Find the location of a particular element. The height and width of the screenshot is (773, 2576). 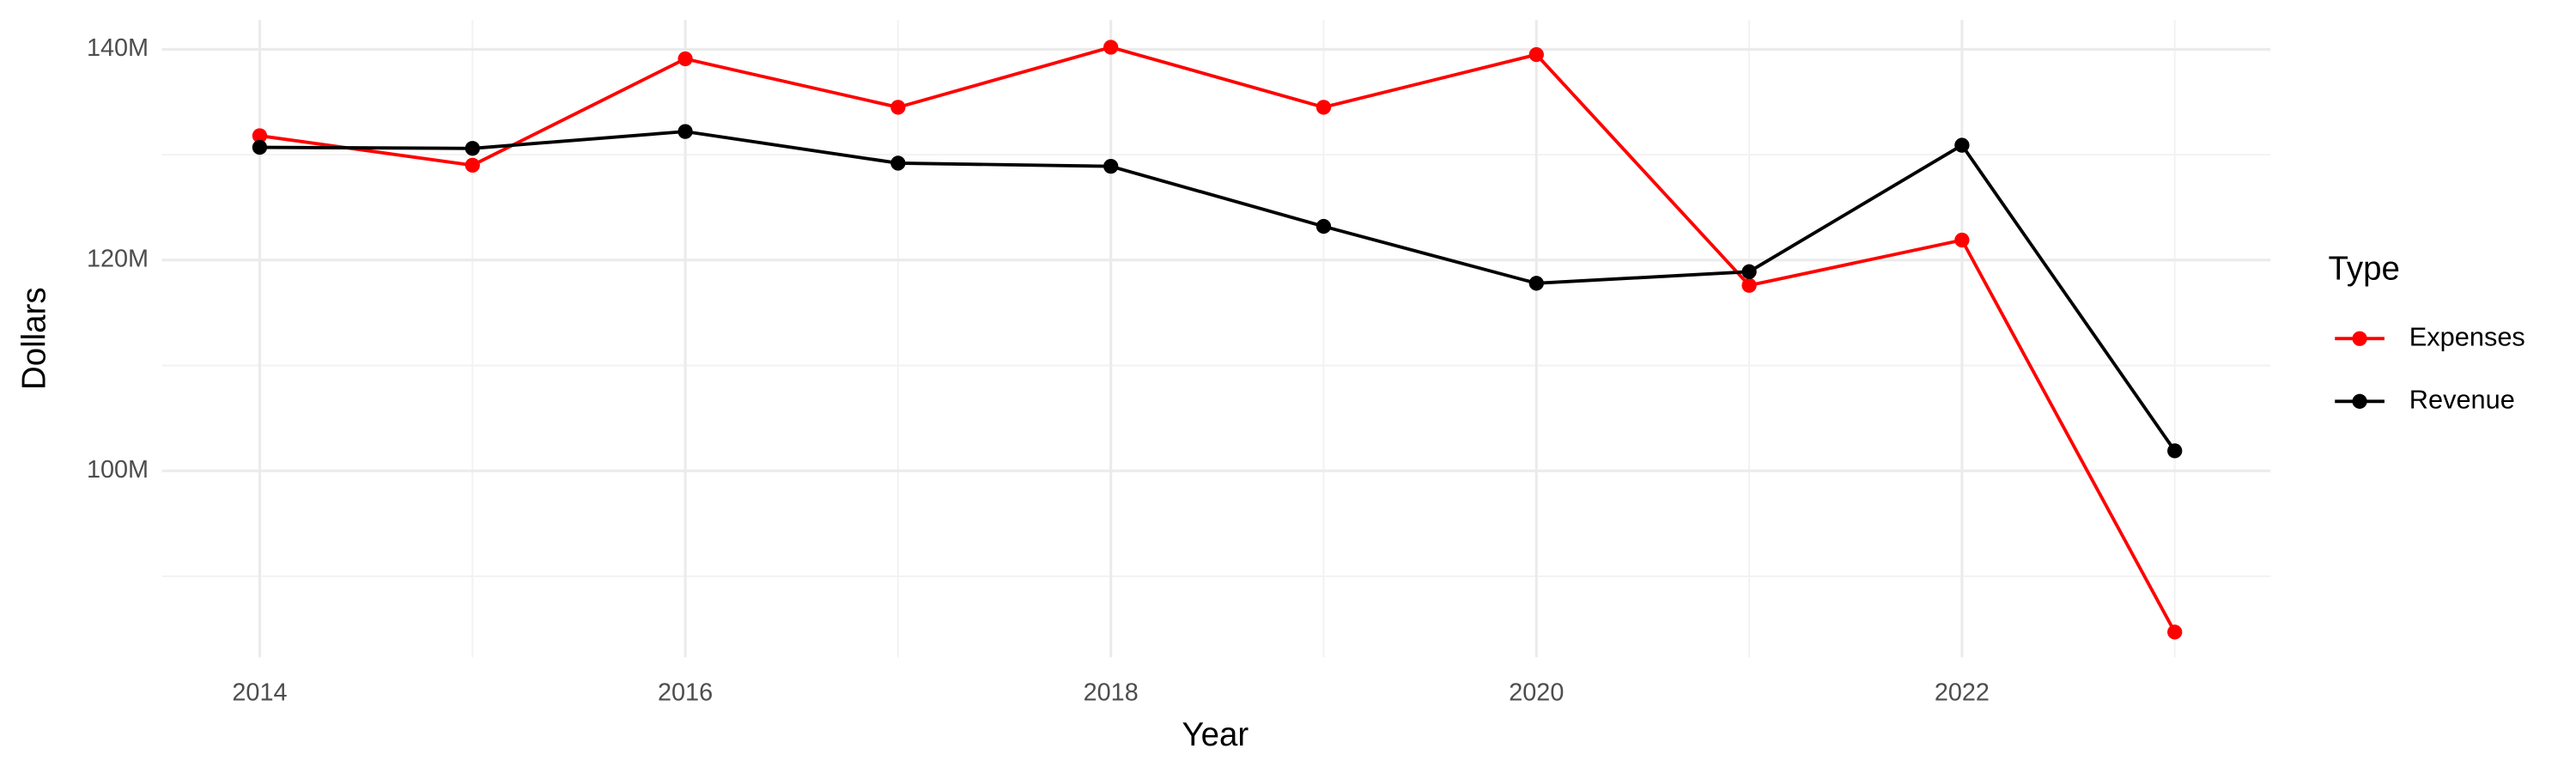

y-tick-label: 120M is located at coordinates (118, 258).